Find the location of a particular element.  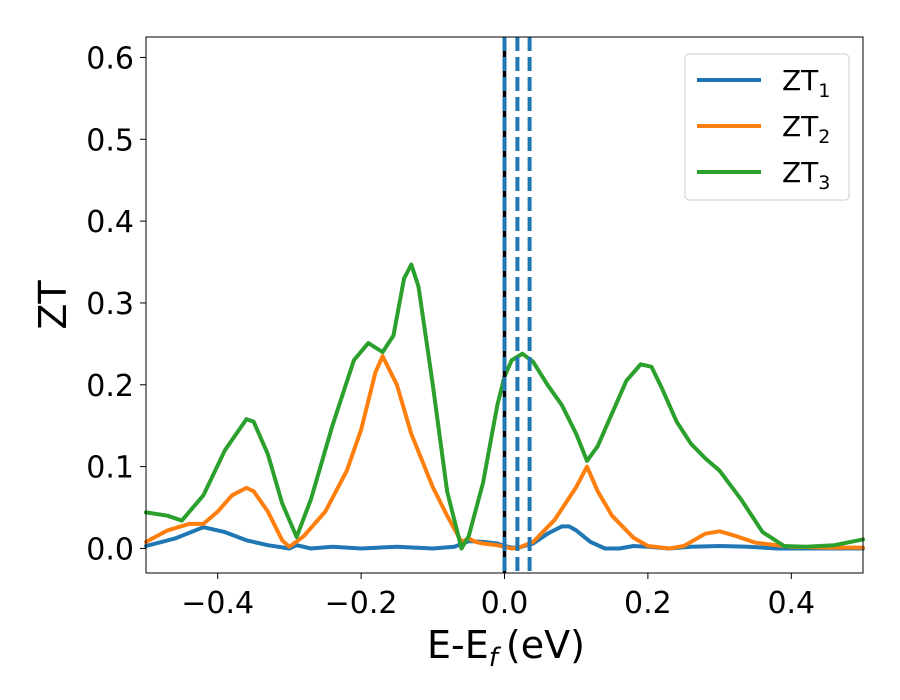

legend-box is located at coordinates (767, 127).